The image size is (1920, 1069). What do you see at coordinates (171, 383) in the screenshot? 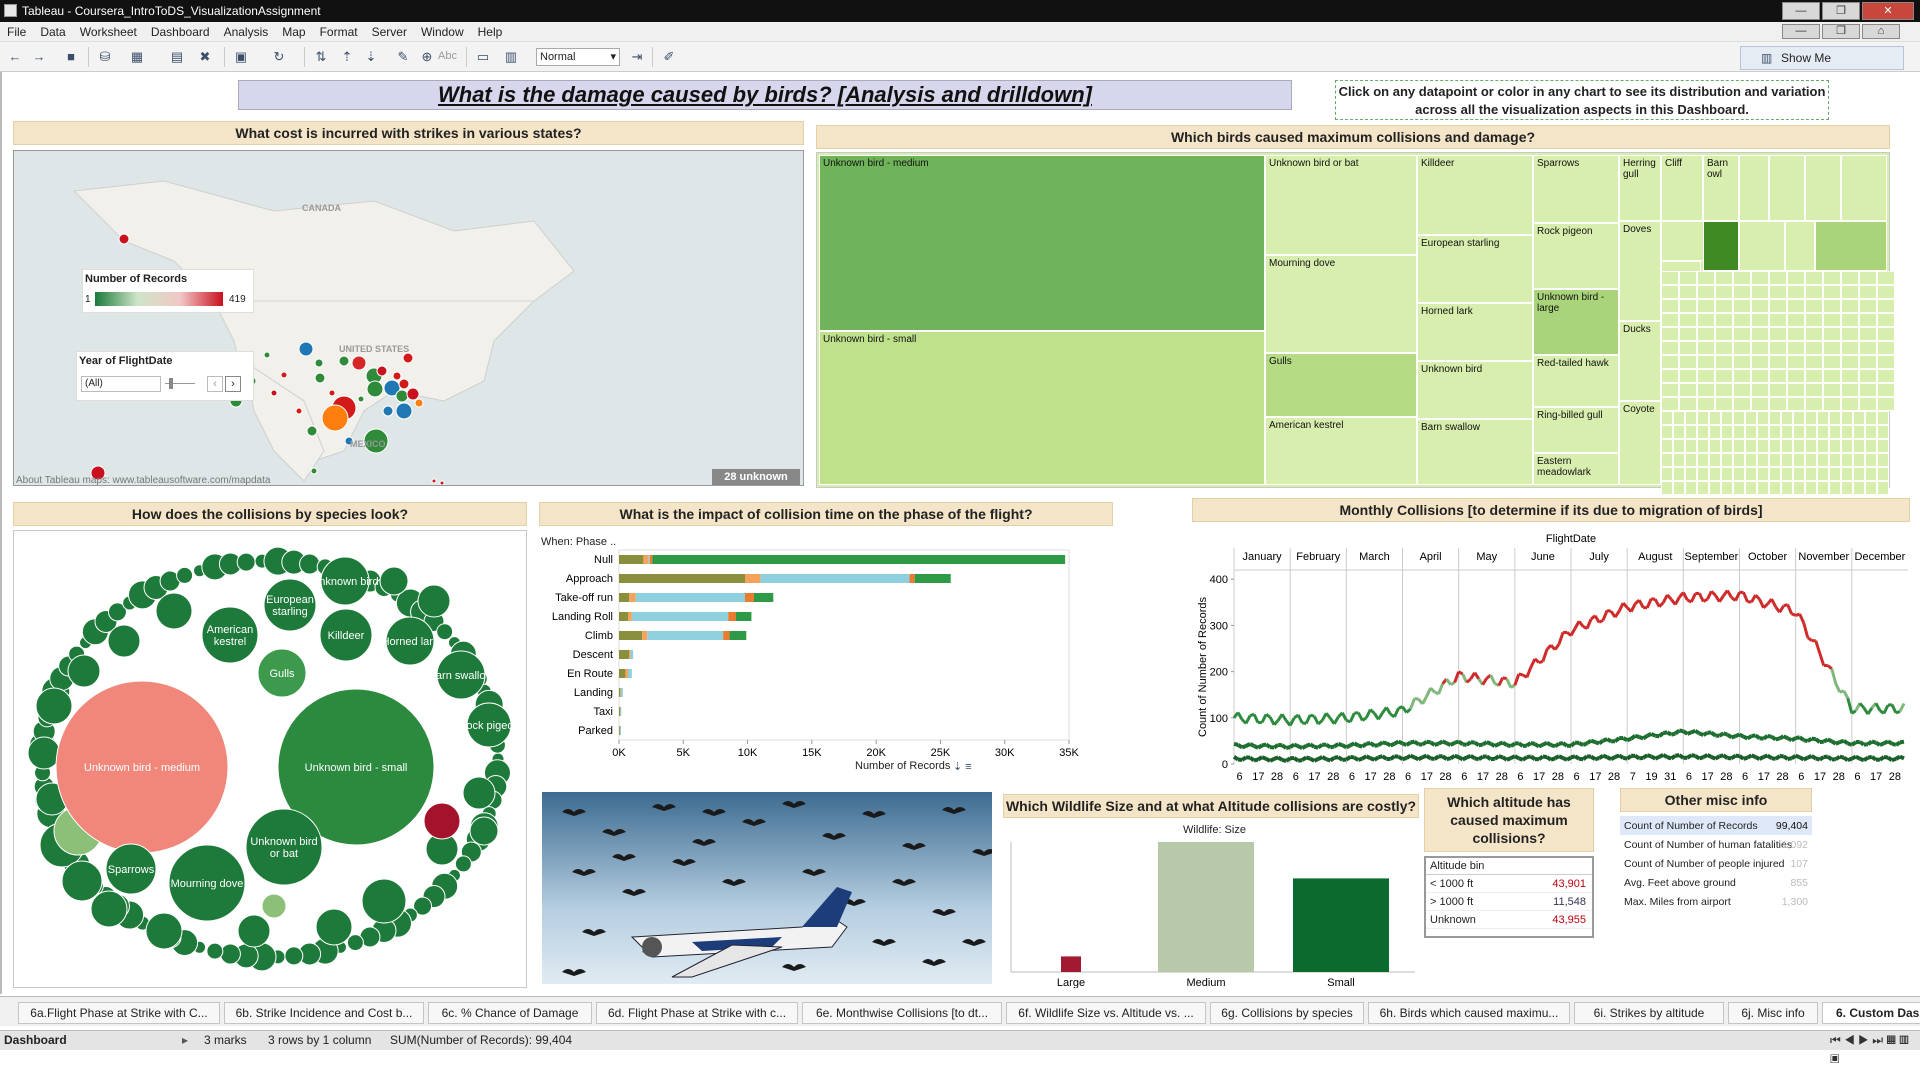
I see `year-slider-handle` at bounding box center [171, 383].